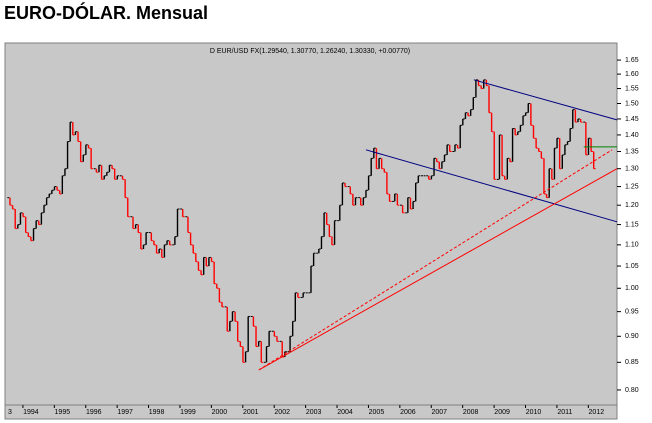 Image resolution: width=652 pixels, height=423 pixels. I want to click on y-tick-label: 1.40, so click(632, 135).